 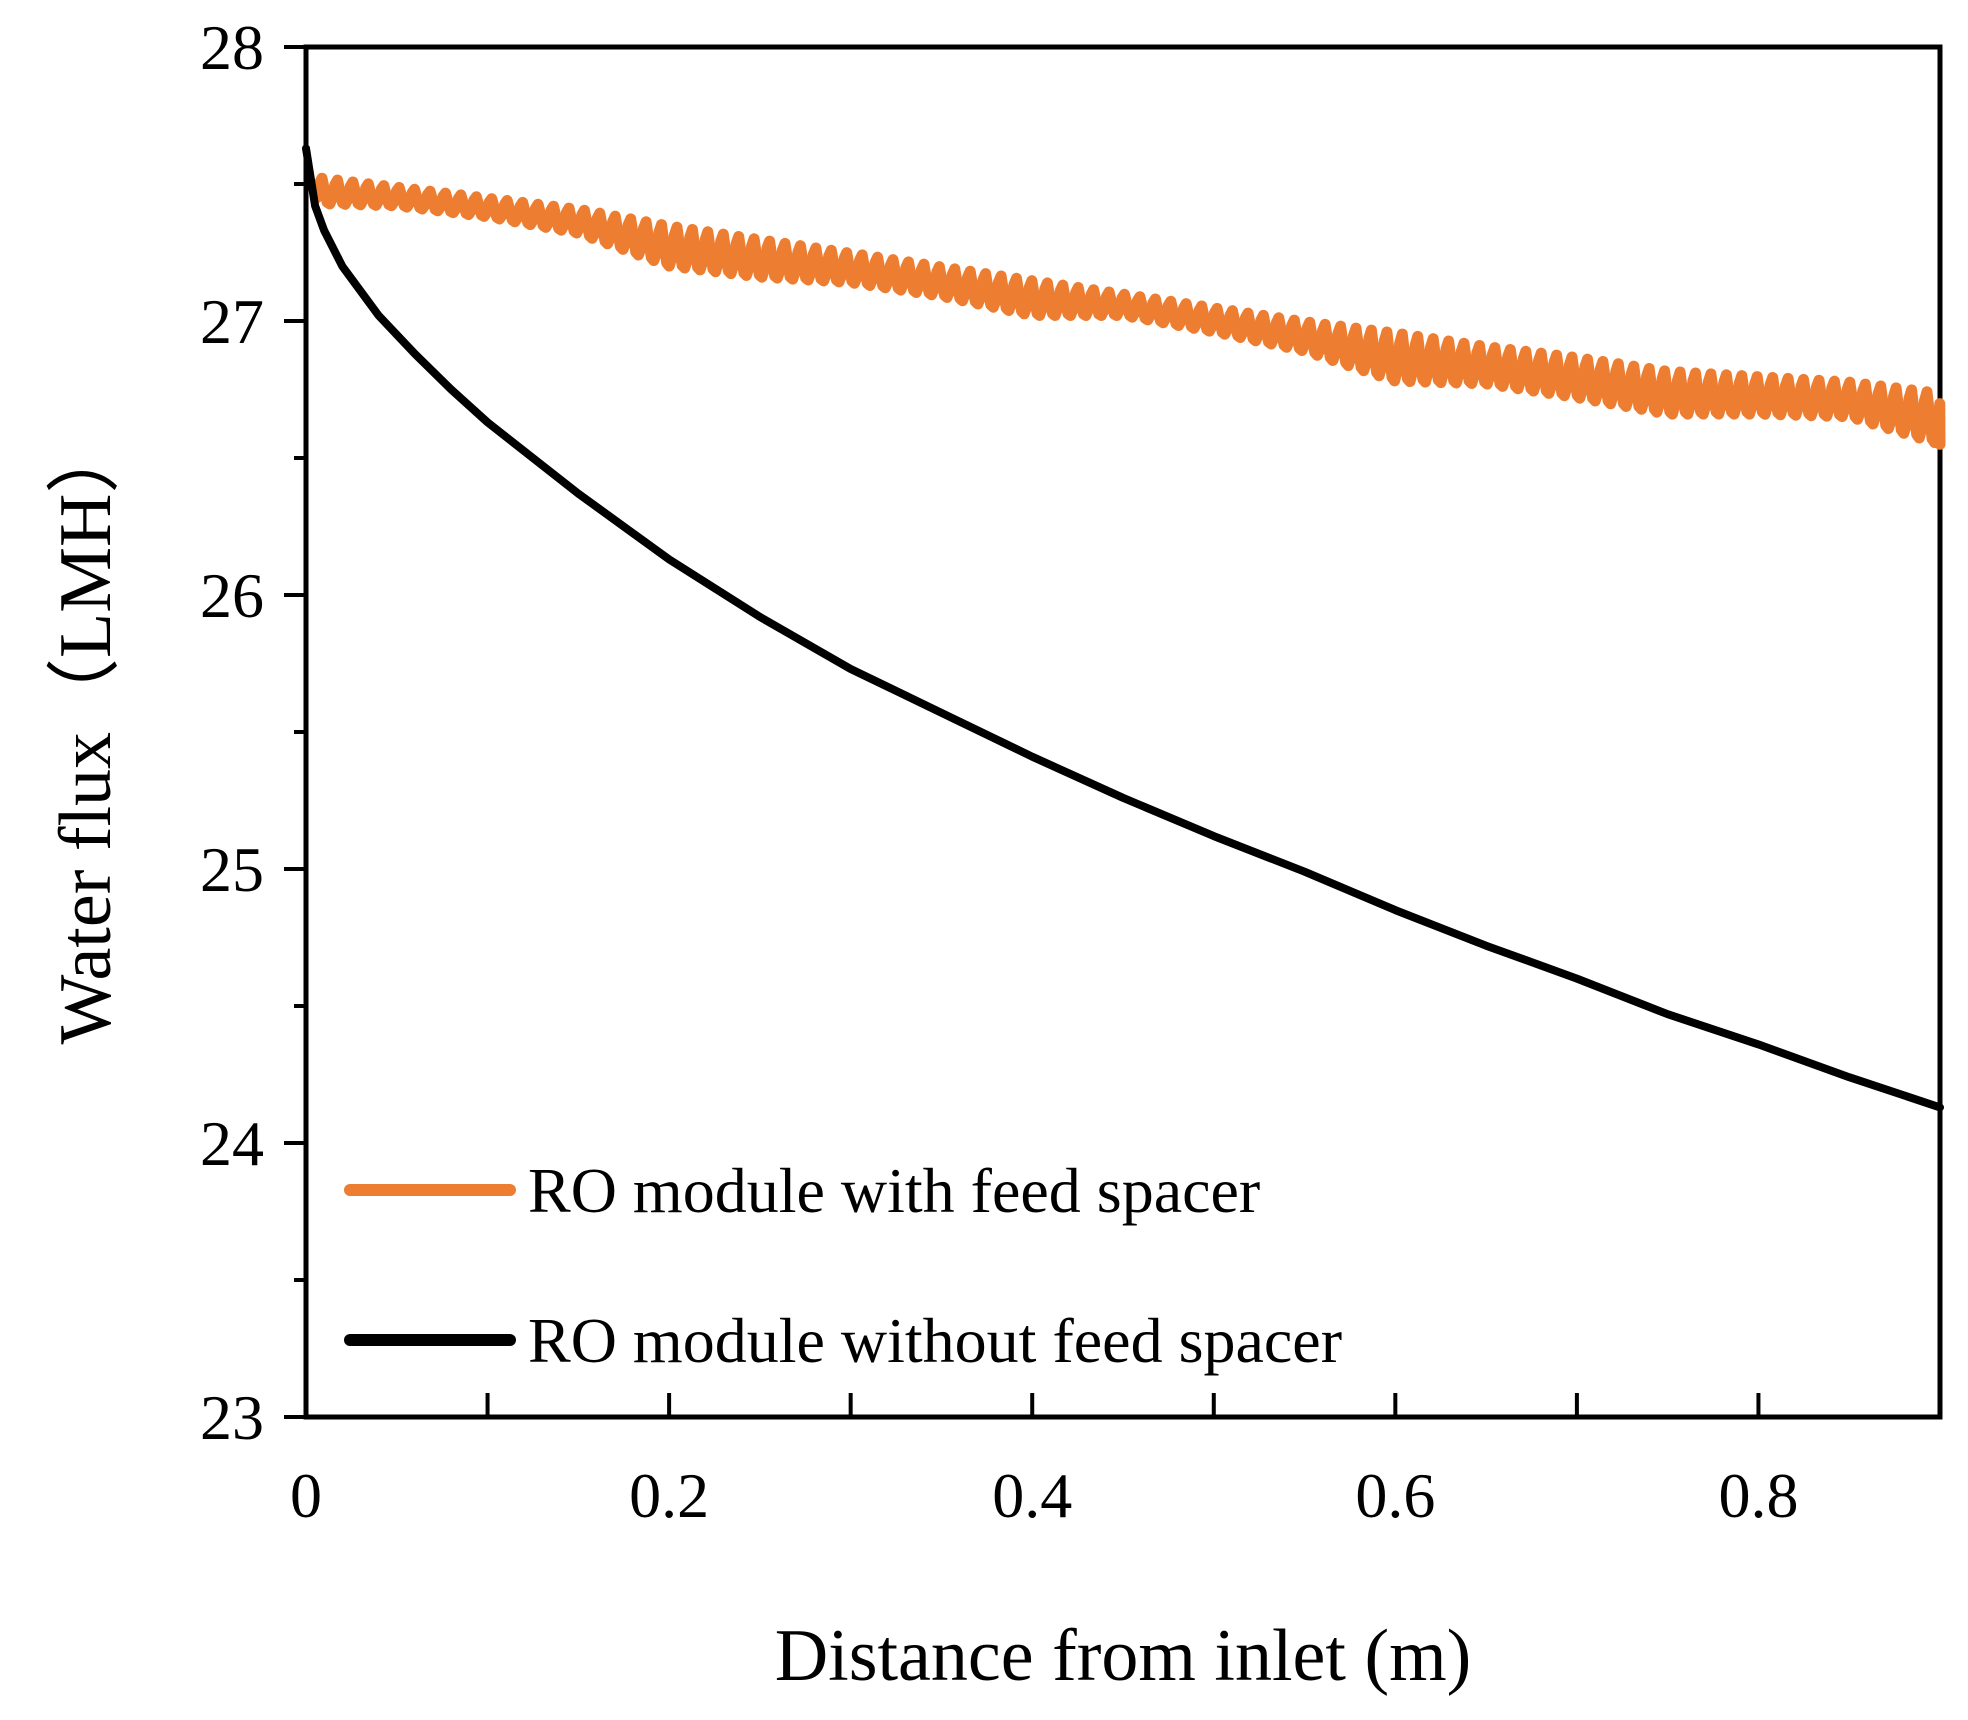 What do you see at coordinates (1032, 1495) in the screenshot?
I see `x-tick-label: 0.4` at bounding box center [1032, 1495].